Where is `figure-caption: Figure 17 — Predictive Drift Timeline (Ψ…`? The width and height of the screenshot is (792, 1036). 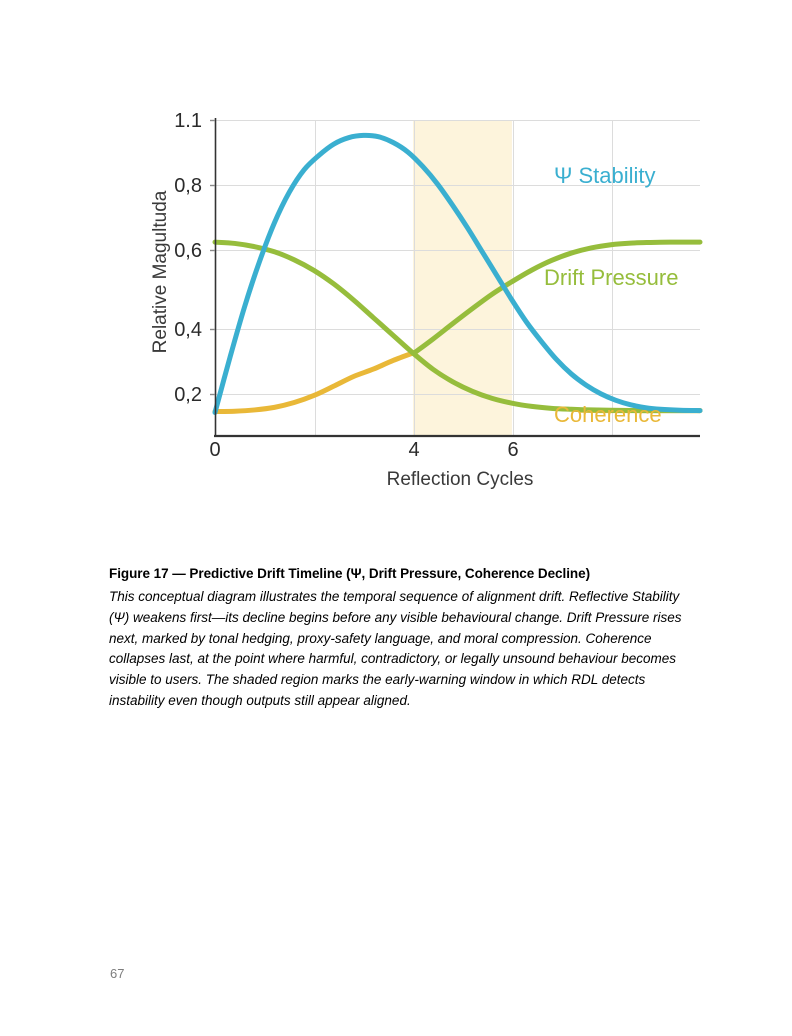
figure-caption: Figure 17 — Predictive Drift Timeline (Ψ… is located at coordinates (398, 637).